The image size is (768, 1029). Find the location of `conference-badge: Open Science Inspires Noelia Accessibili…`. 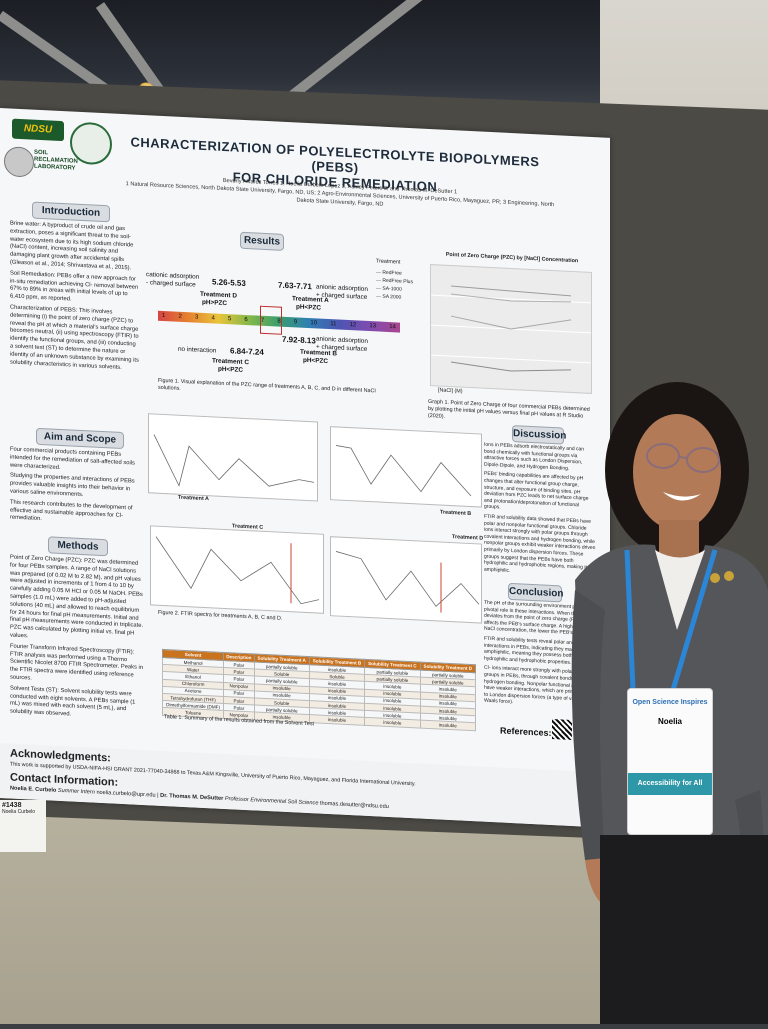

conference-badge: Open Science Inspires Noelia Accessibili… is located at coordinates (670, 761).